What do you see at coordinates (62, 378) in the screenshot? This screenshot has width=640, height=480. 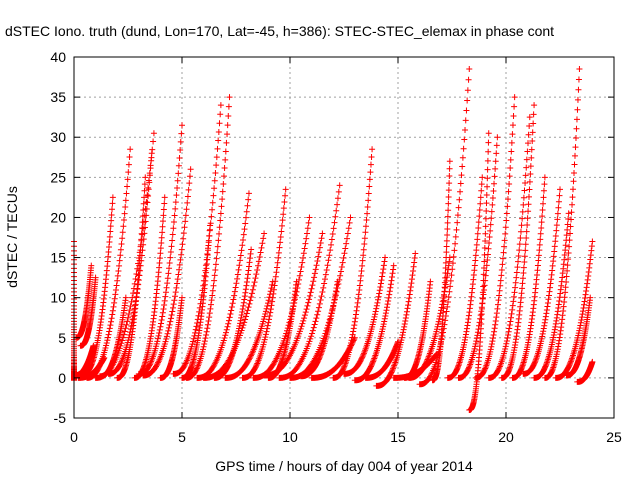 I see `y-tick-label: 0` at bounding box center [62, 378].